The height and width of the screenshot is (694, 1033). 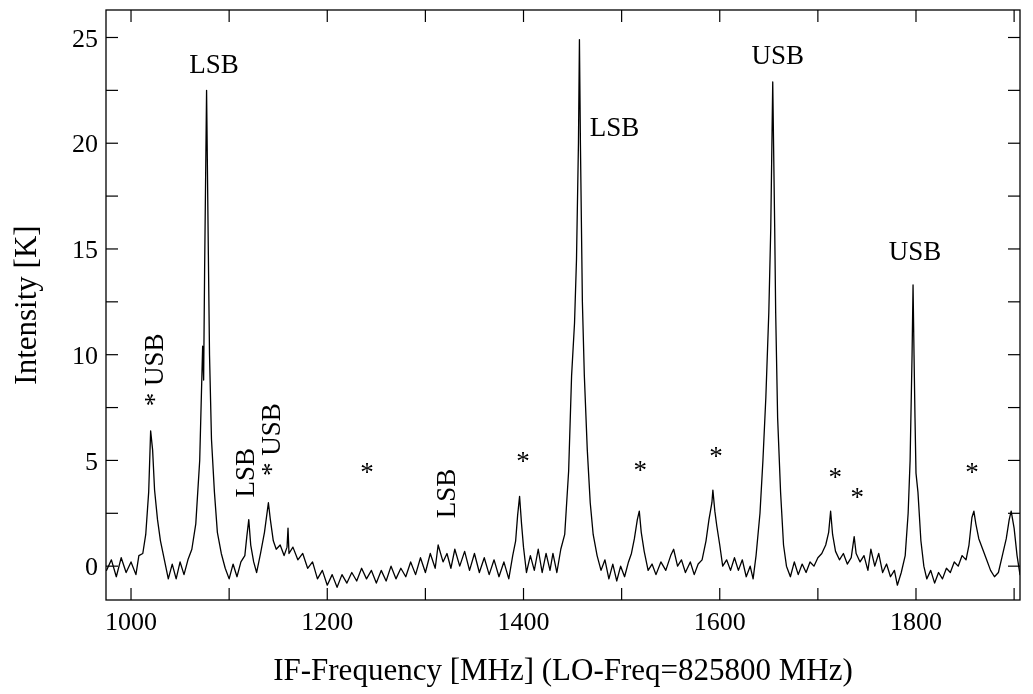 What do you see at coordinates (85, 38) in the screenshot?
I see `y-tick-label: 25` at bounding box center [85, 38].